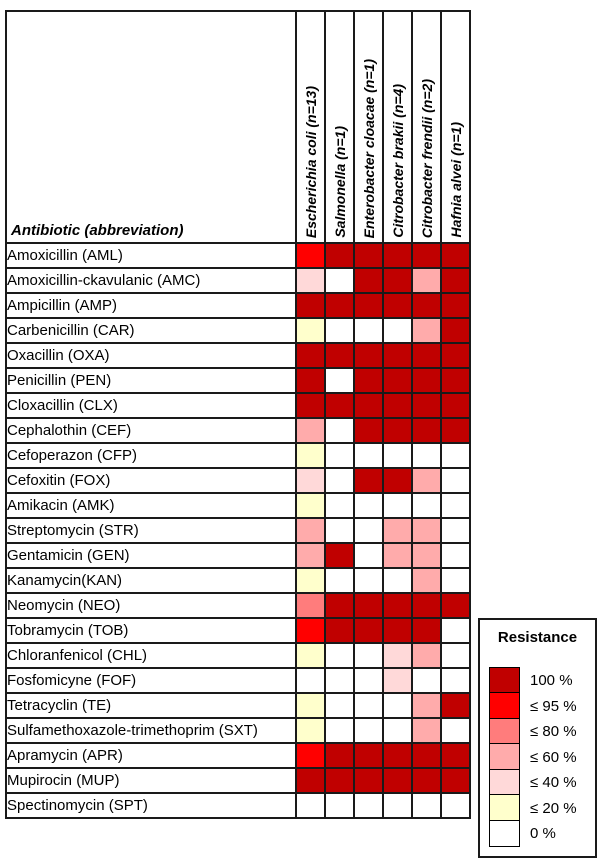 The image size is (600, 867). What do you see at coordinates (151, 630) in the screenshot?
I see `antibiotic-label: Tobramycin (TOB)` at bounding box center [151, 630].